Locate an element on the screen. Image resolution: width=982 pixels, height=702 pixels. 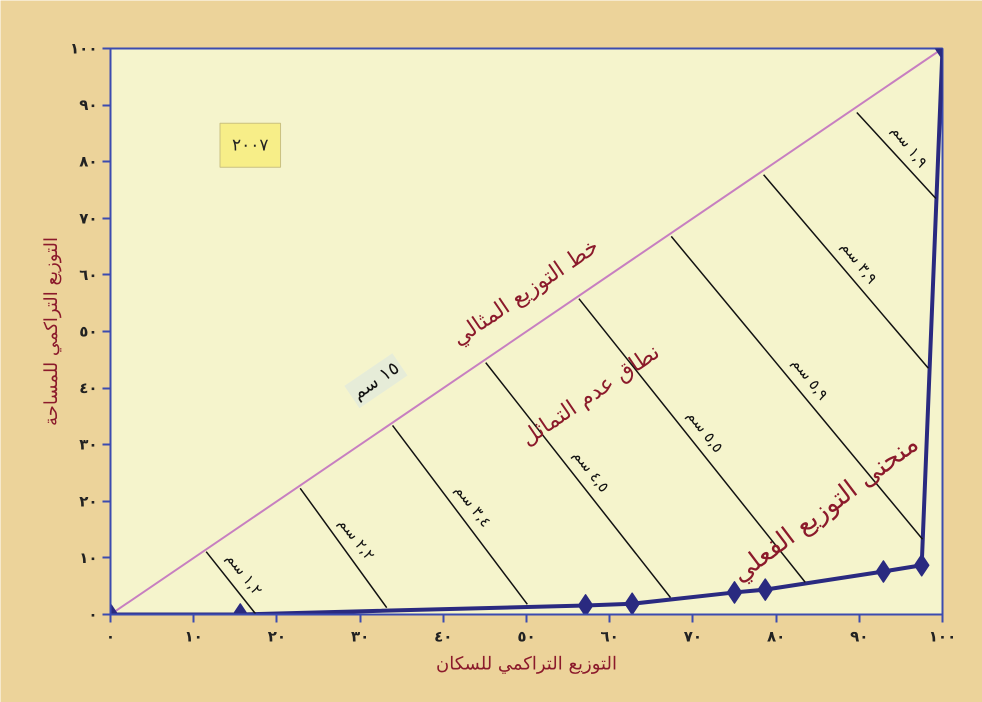
x-tick-label: ٥٠ is located at coordinates (526, 637).